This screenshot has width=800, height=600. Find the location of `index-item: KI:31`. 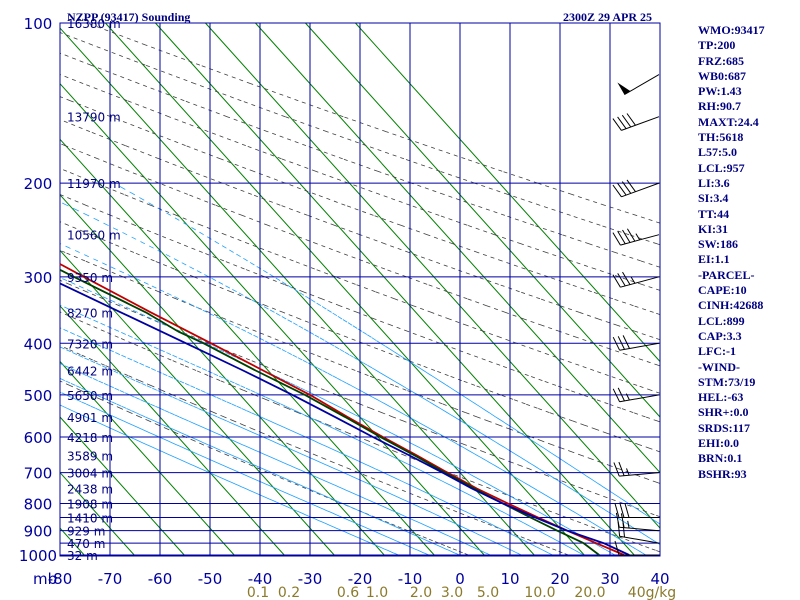

index-item: KI:31 is located at coordinates (713, 228).